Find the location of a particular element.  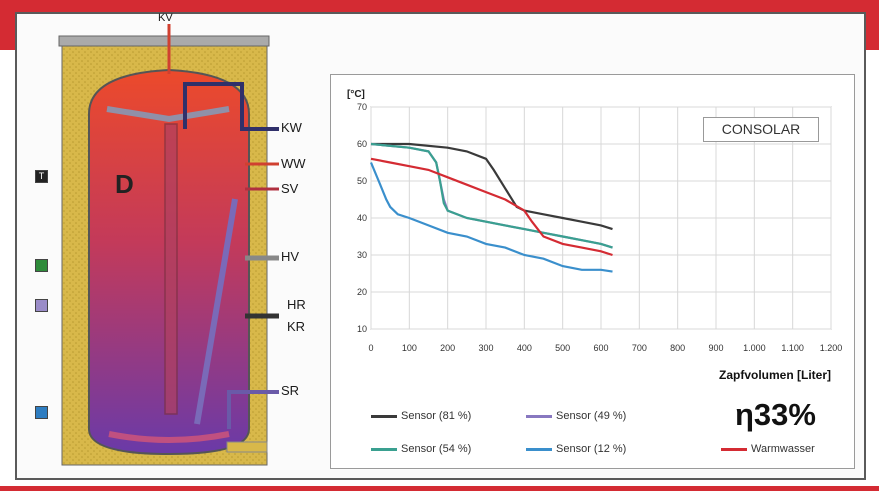

legend-item: Sensor (49 %) is located at coordinates (576, 416).